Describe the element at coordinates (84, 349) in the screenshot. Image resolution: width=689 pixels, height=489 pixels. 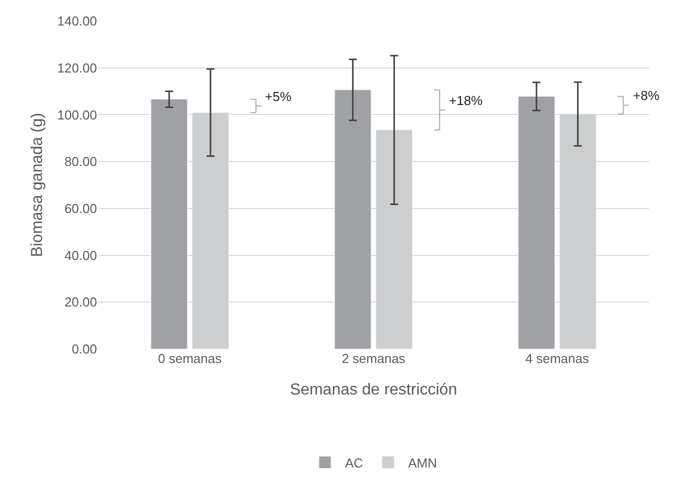
I see `y-tick-label: 0.00` at that location.